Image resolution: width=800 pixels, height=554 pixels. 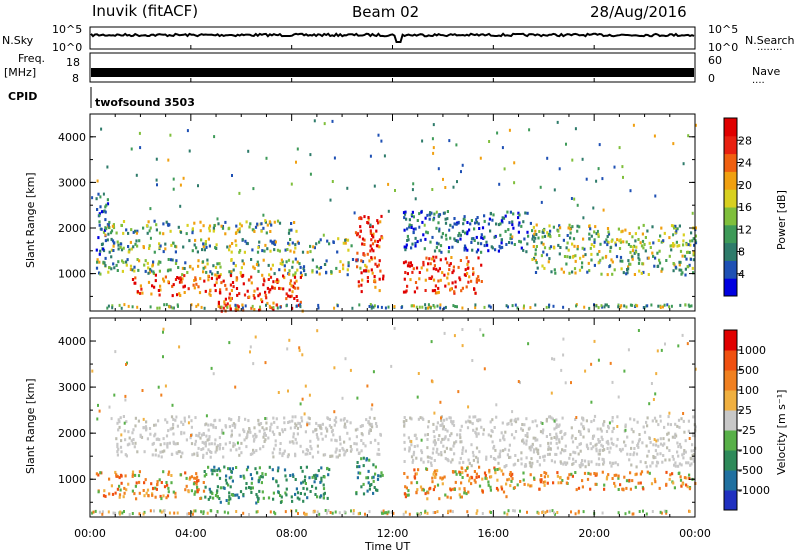 I want to click on nave-bar, so click(x=392, y=72).